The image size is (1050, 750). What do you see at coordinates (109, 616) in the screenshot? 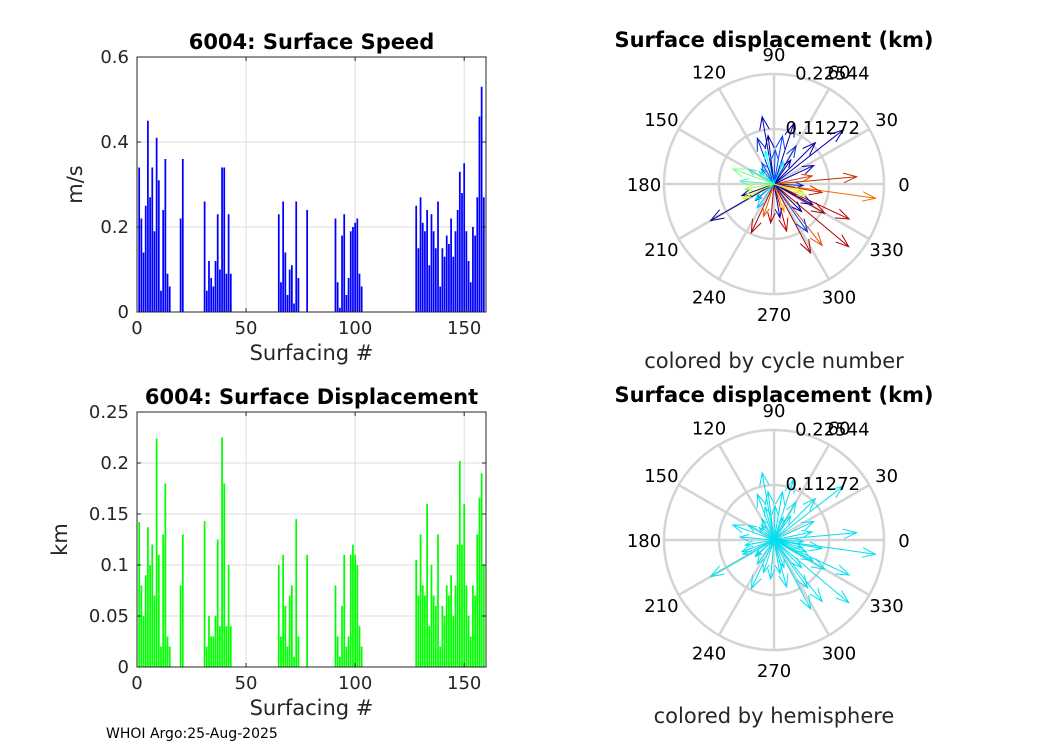
I see `y-tick-label: 0.05` at bounding box center [109, 616].